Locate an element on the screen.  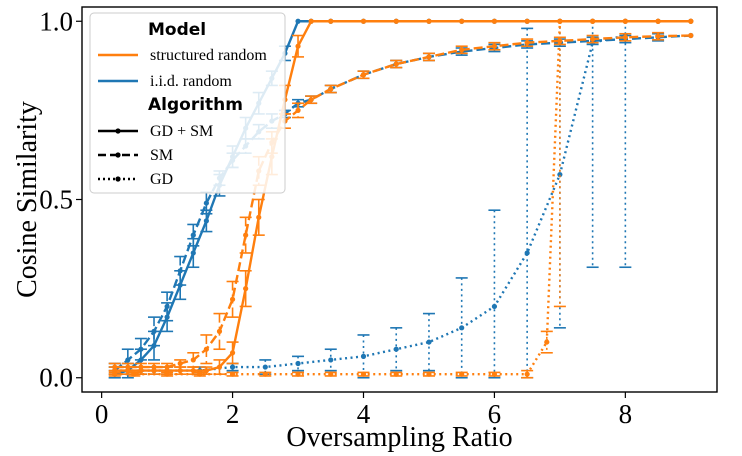
y-tick-label-1: 0.5 is located at coordinates (56, 200).